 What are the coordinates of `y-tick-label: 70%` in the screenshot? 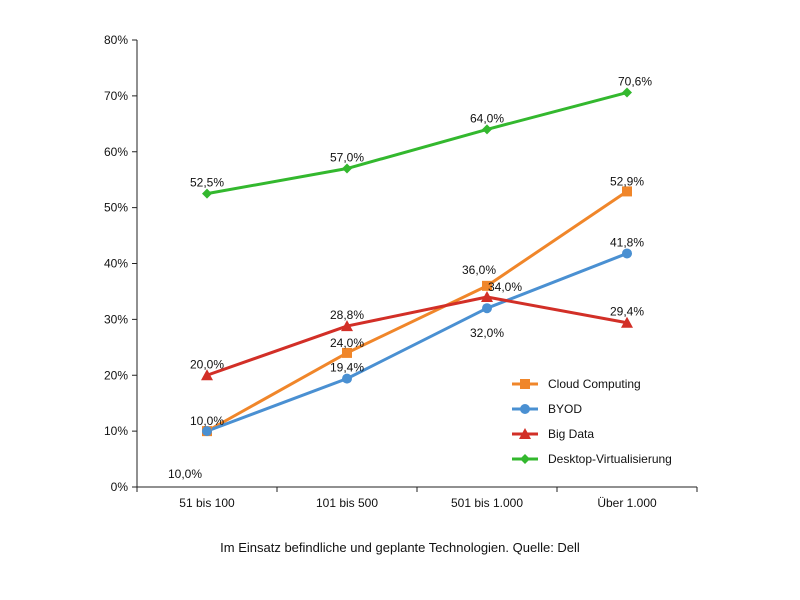 It's located at (116, 96).